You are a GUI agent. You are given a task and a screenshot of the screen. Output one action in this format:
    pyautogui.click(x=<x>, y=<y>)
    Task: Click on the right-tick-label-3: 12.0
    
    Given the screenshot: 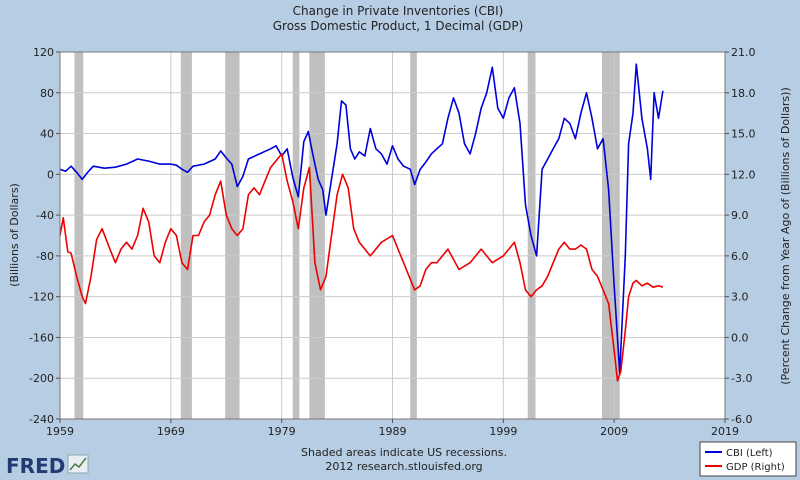 What is the action you would take?
    pyautogui.click(x=743, y=174)
    